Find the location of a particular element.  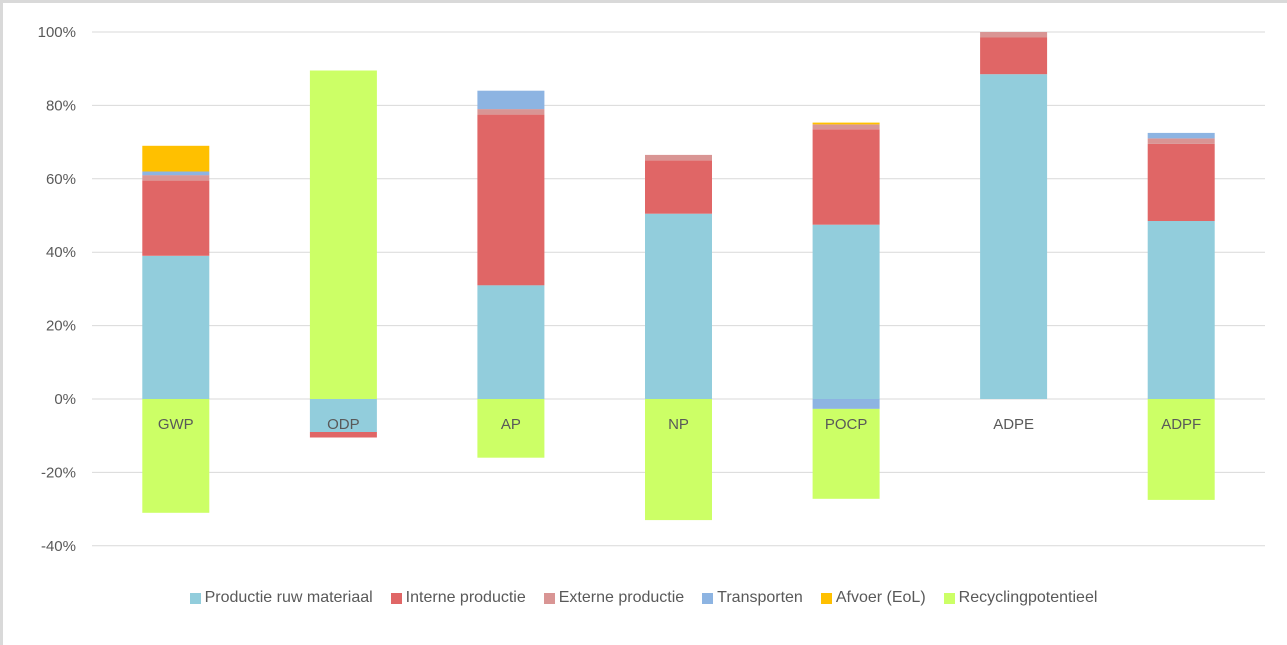

category-label: AP is located at coordinates (511, 424).